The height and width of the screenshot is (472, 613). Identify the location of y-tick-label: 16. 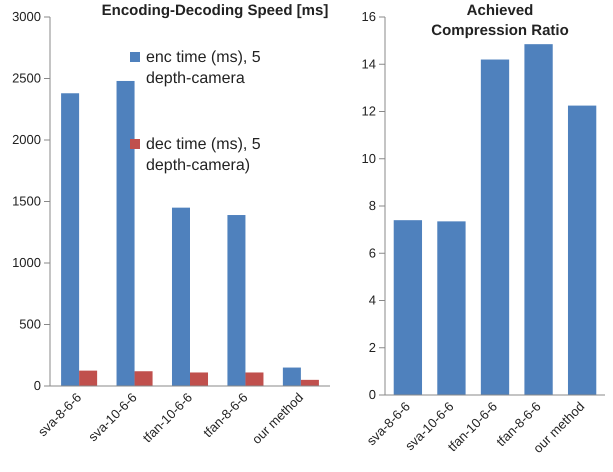
(369, 16).